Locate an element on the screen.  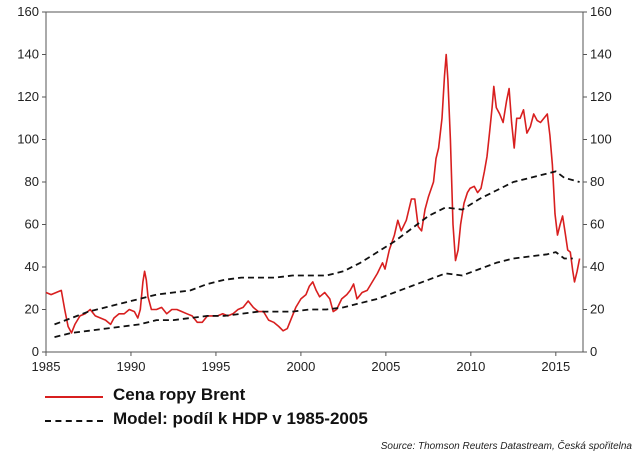
y-tick-label-left-120: 120 is located at coordinates (28, 96).